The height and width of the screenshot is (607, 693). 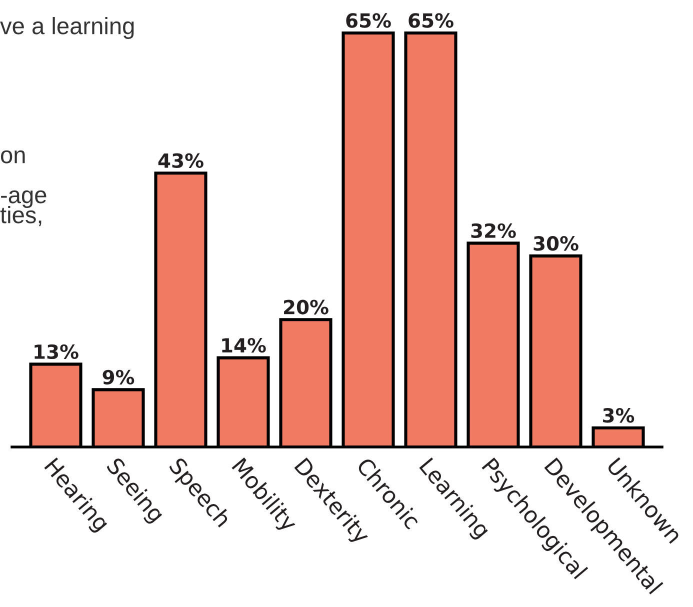 I want to click on data-label: 43%, so click(x=181, y=160).